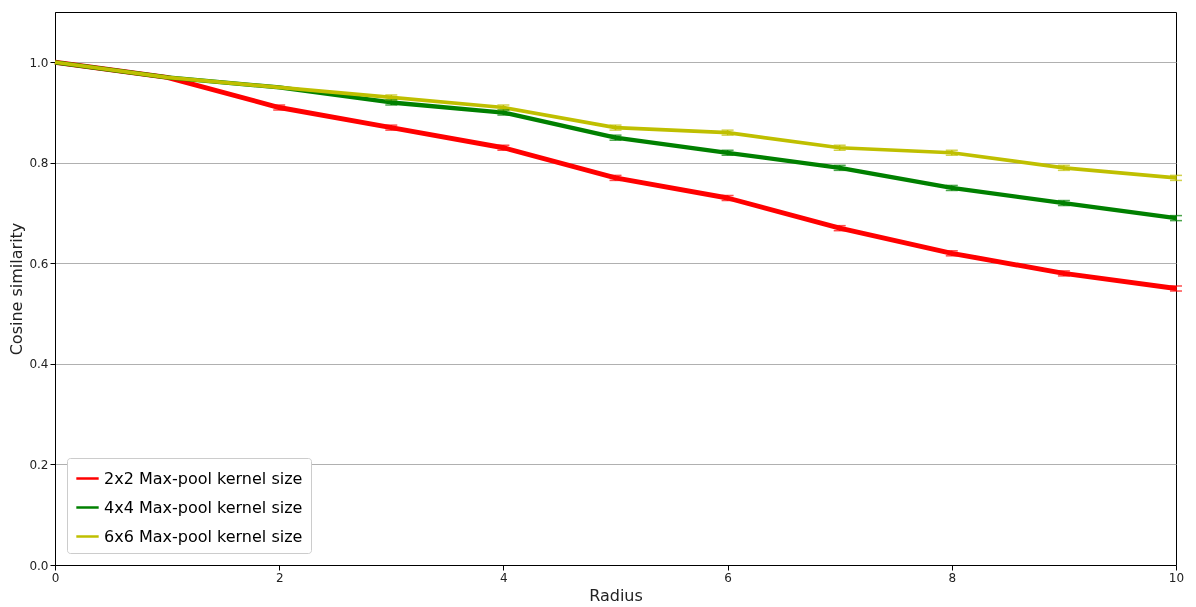 This screenshot has height=607, width=1196. Describe the element at coordinates (203, 536) in the screenshot. I see `legend-label: 6x6 Max-pool kernel size` at that location.